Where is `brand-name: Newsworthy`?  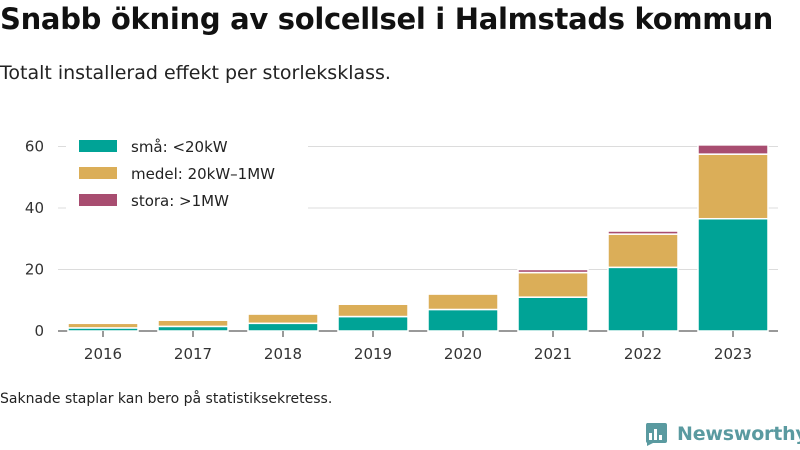
brand-name: Newsworthy is located at coordinates (738, 434).